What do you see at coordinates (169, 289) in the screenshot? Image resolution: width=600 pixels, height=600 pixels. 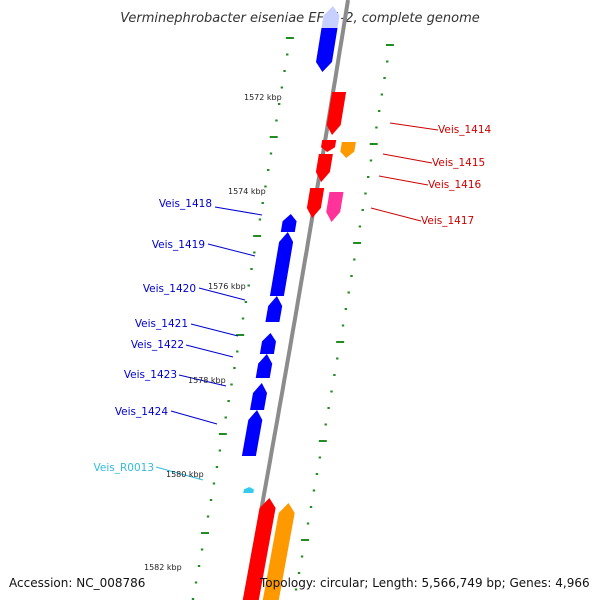 I see `gene-label-veis-1420: Veis_1420` at bounding box center [169, 289].